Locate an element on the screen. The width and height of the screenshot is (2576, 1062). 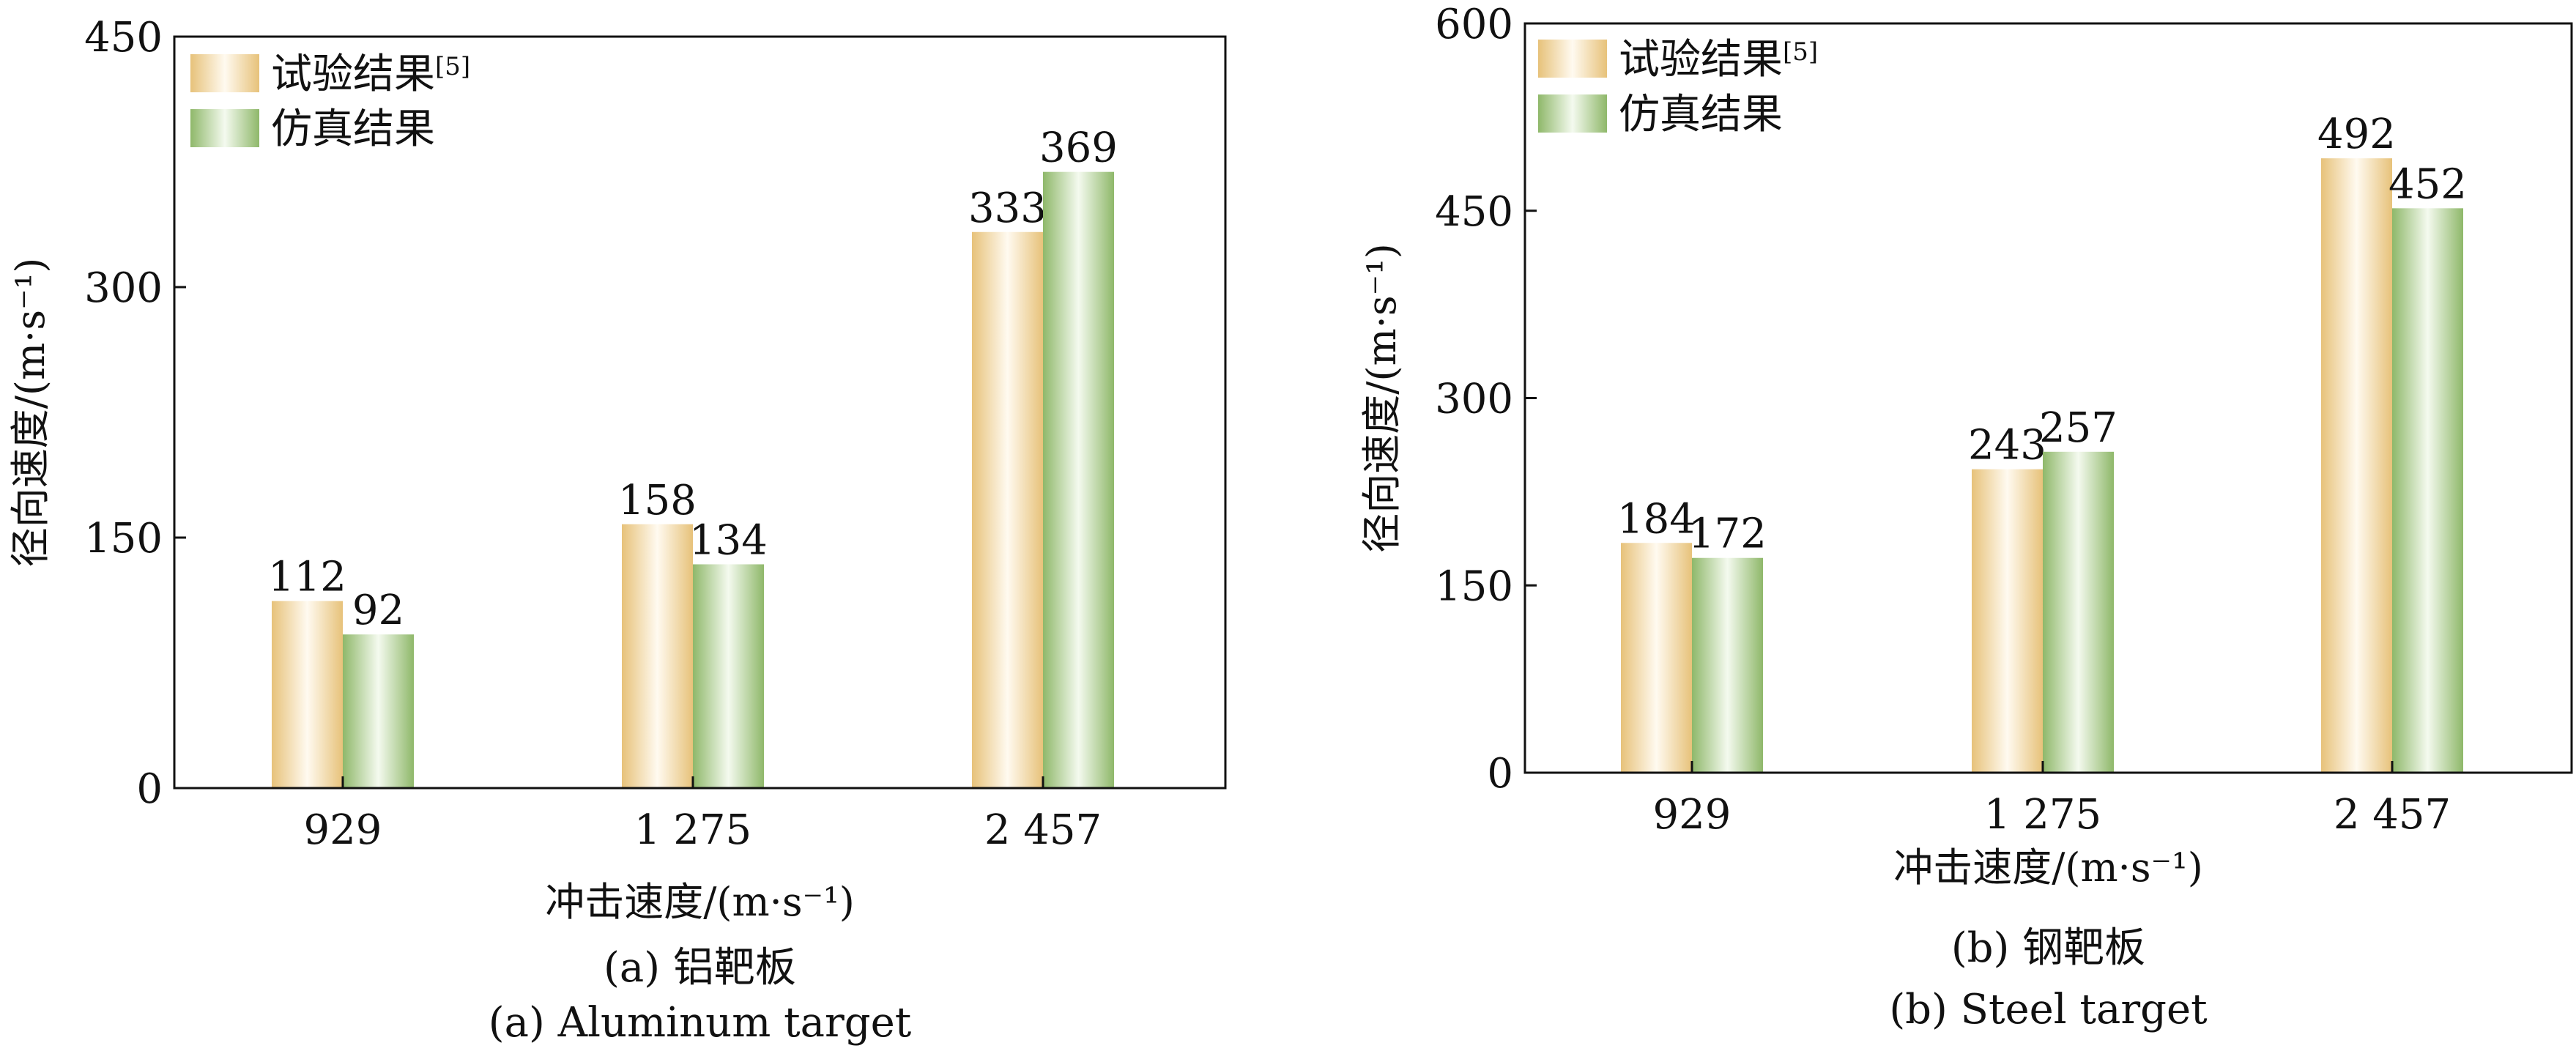
data-label-experiment-0: 112 is located at coordinates (307, 577).